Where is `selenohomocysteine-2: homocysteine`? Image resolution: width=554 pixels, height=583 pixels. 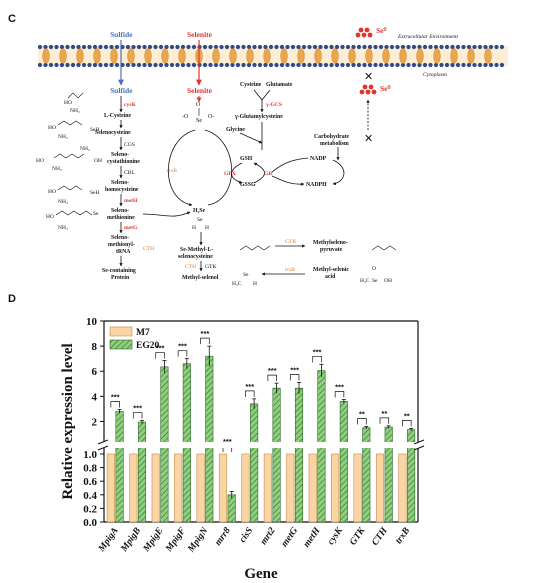
selenohomocysteine-2: homocysteine is located at coordinates (122, 190).